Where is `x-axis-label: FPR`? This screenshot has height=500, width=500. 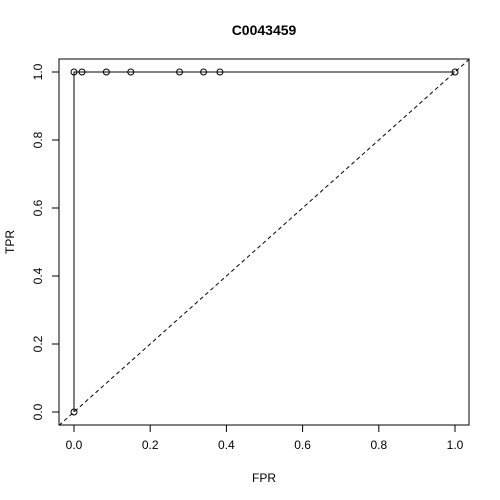
x-axis-label: FPR is located at coordinates (264, 478).